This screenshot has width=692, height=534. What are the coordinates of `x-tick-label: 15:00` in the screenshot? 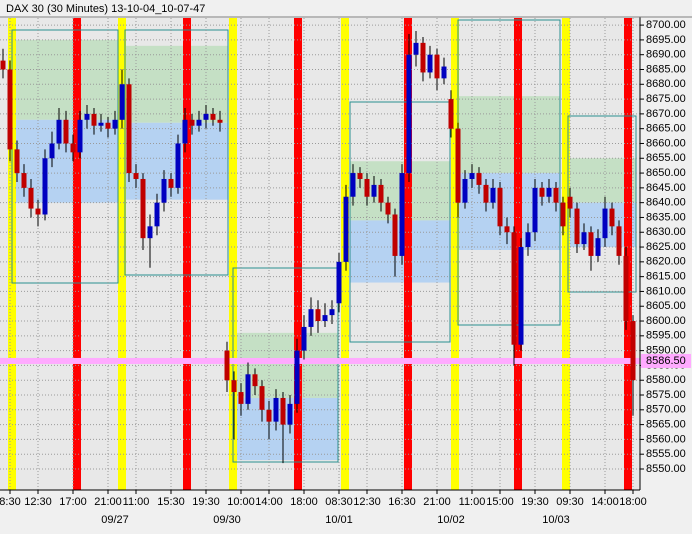 It's located at (500, 502).